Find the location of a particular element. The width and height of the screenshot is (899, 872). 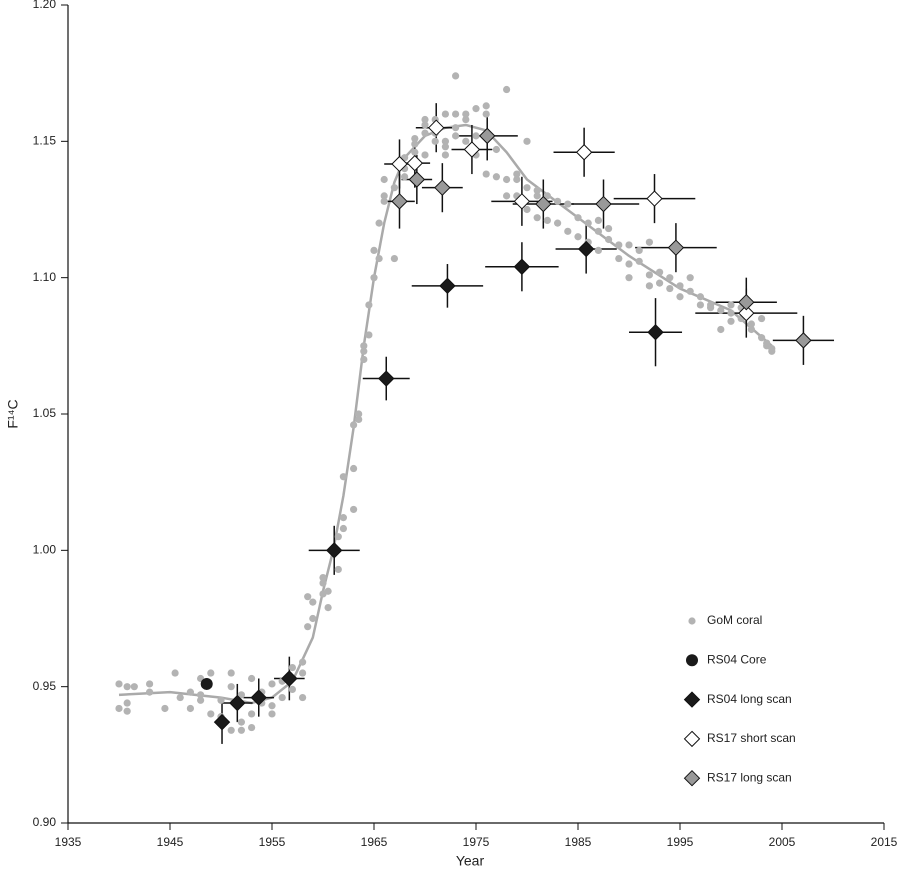

y-tick-label: 1.10 is located at coordinates (45, 277).